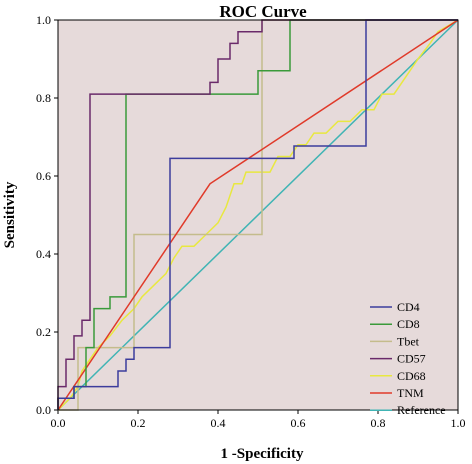  I want to click on x-tick-label: 0.8, so click(378, 423).